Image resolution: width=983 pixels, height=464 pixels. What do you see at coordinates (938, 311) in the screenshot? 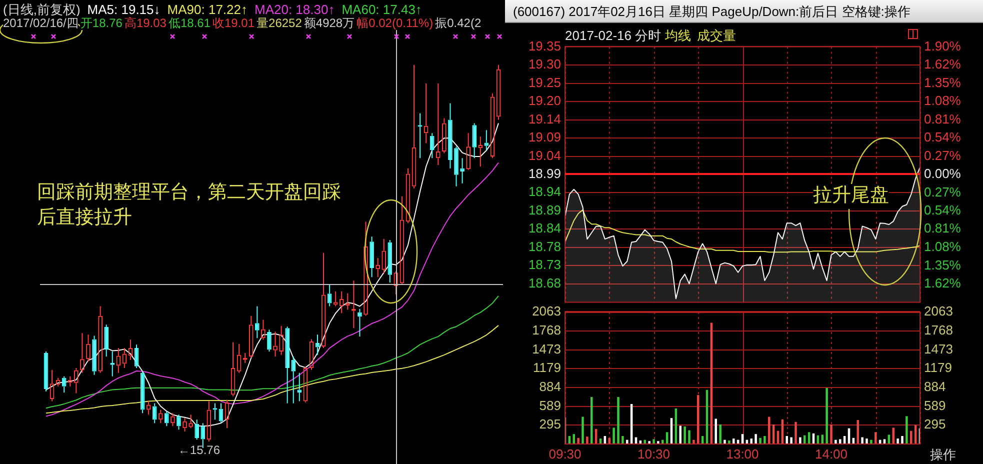
I see `y2-tick-label: 2063` at bounding box center [938, 311].